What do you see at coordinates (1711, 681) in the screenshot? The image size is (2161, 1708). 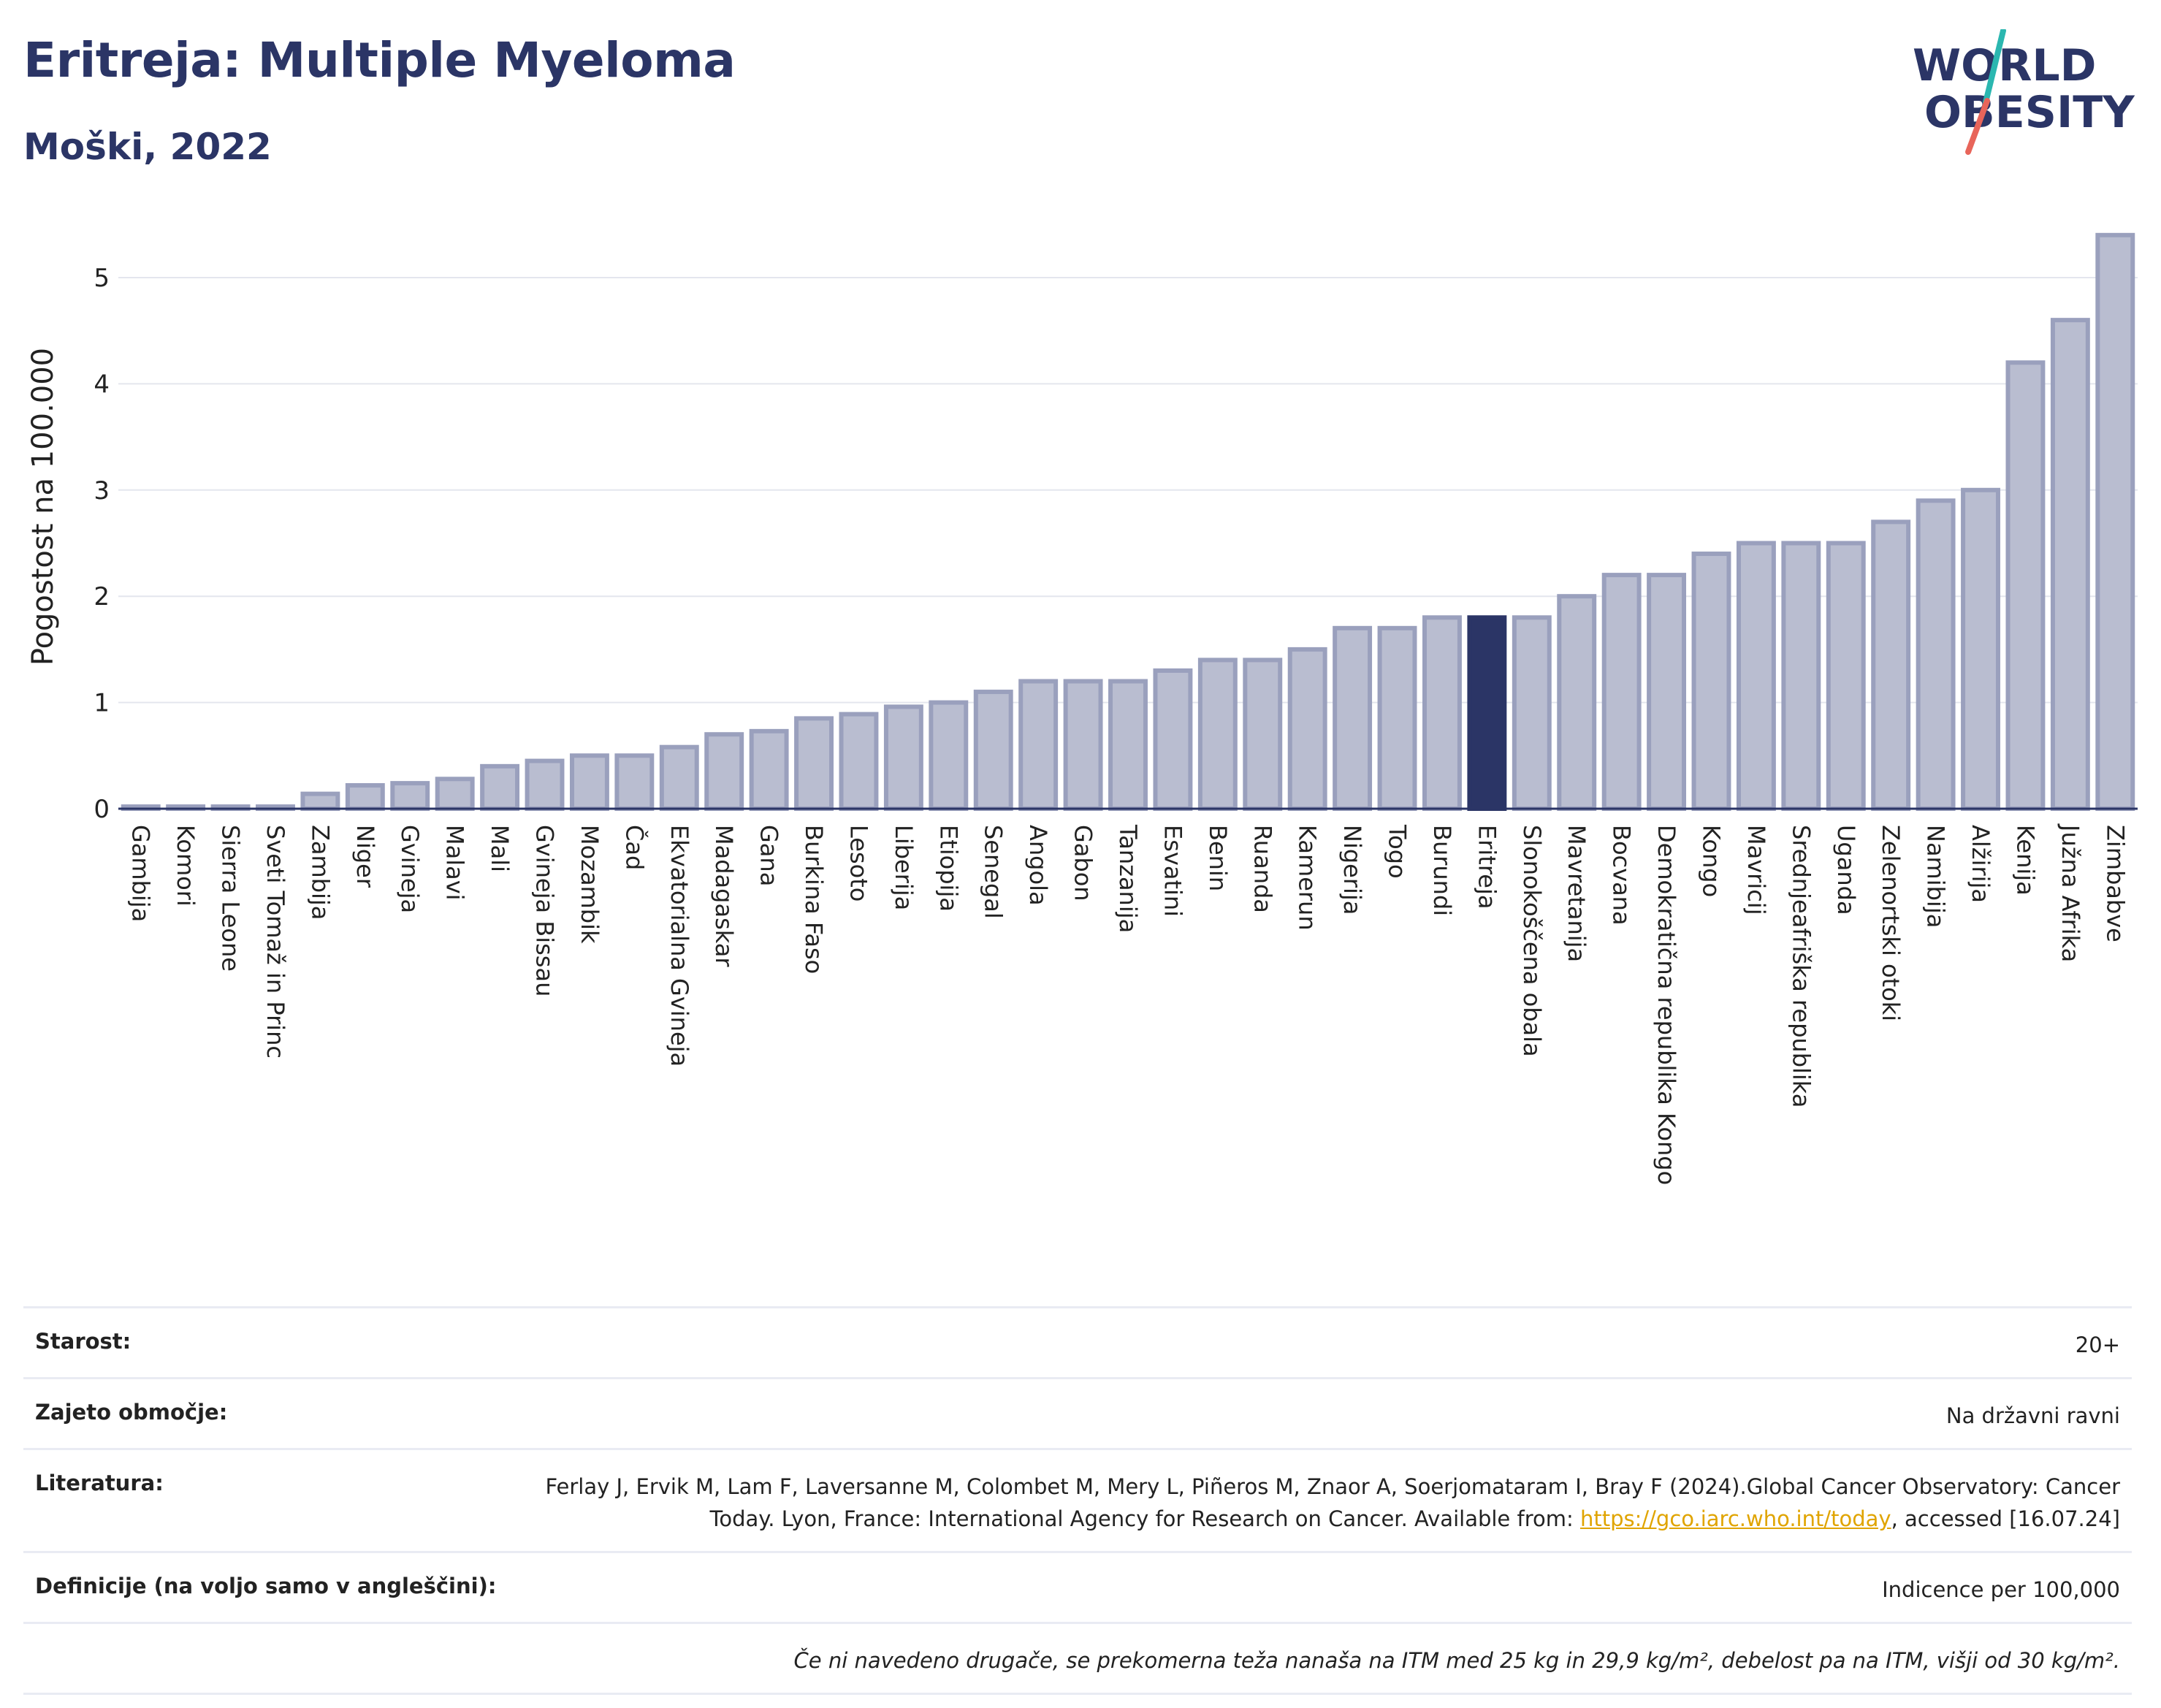 I see `bar-kongo` at bounding box center [1711, 681].